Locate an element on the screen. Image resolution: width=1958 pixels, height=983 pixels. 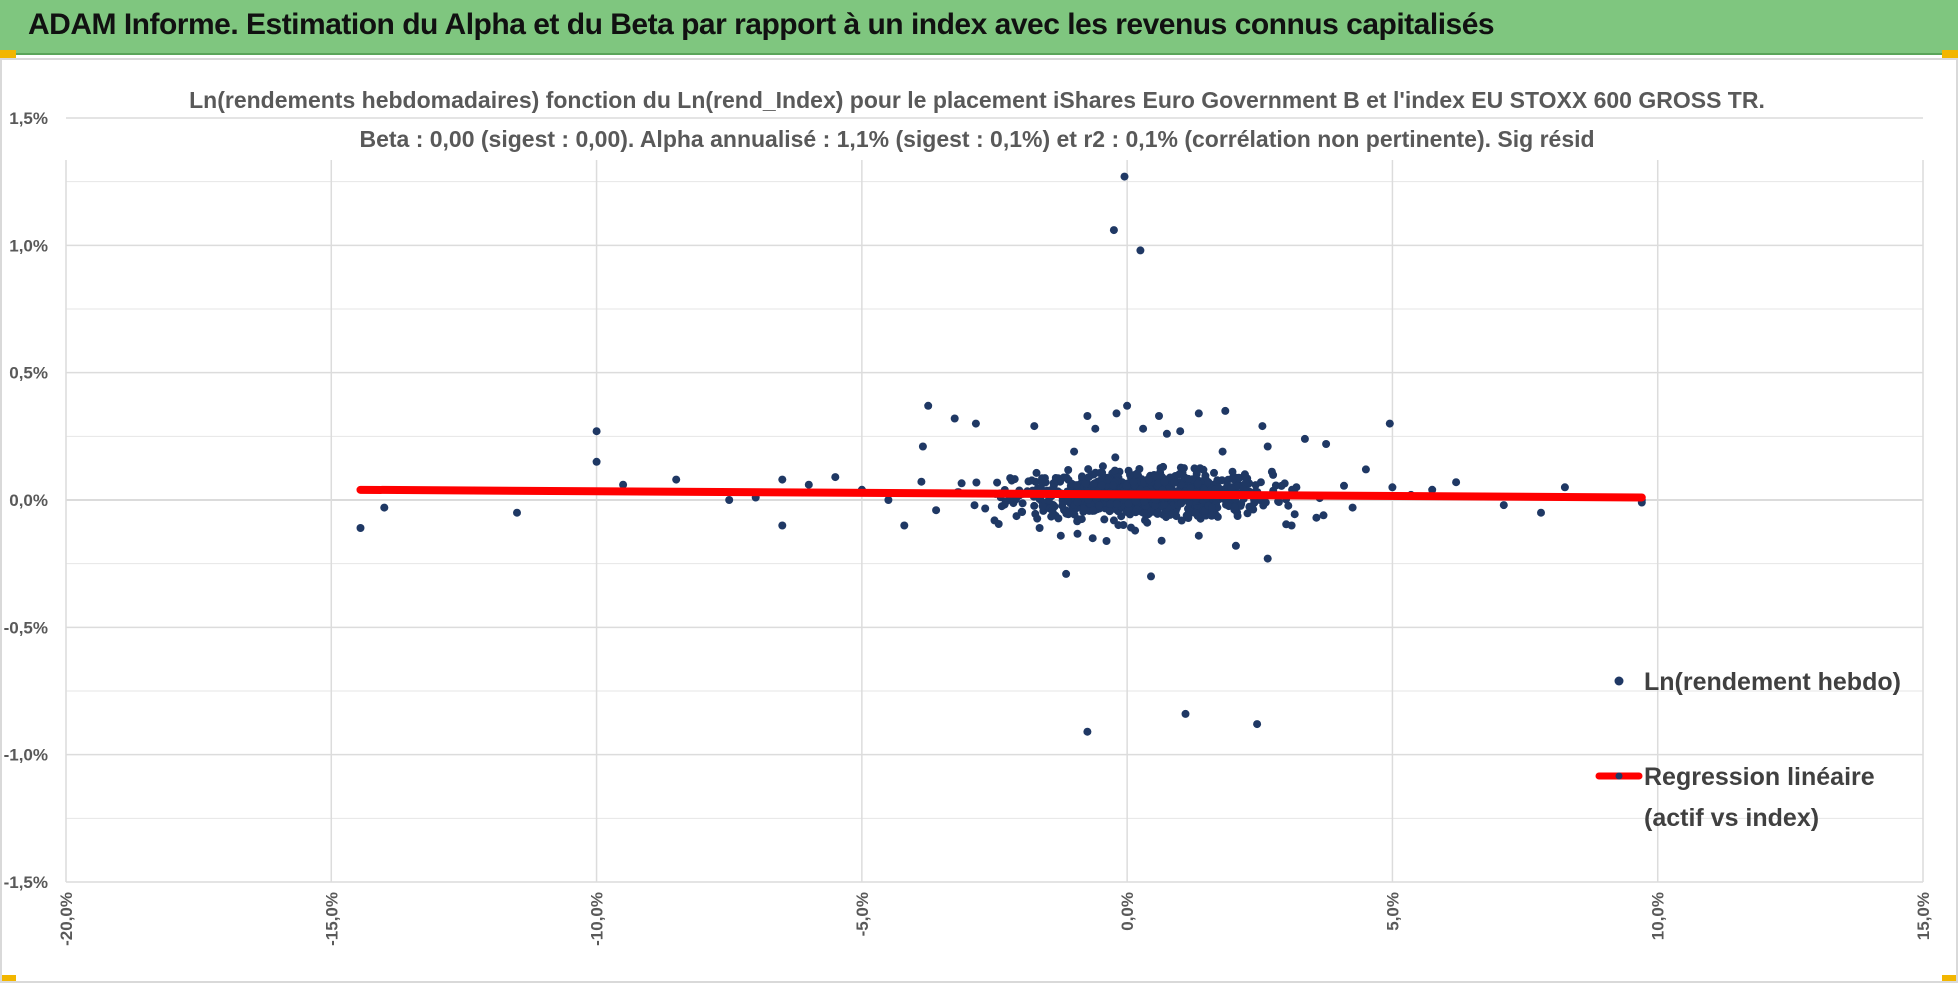
corner-marker-bottom-left is located at coordinates (8, 979).